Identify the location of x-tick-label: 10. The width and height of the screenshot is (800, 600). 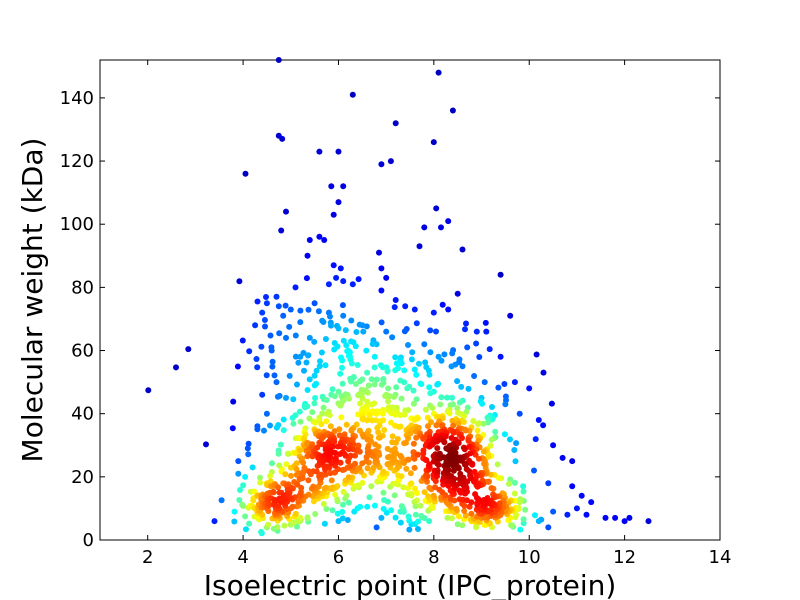
(529, 557).